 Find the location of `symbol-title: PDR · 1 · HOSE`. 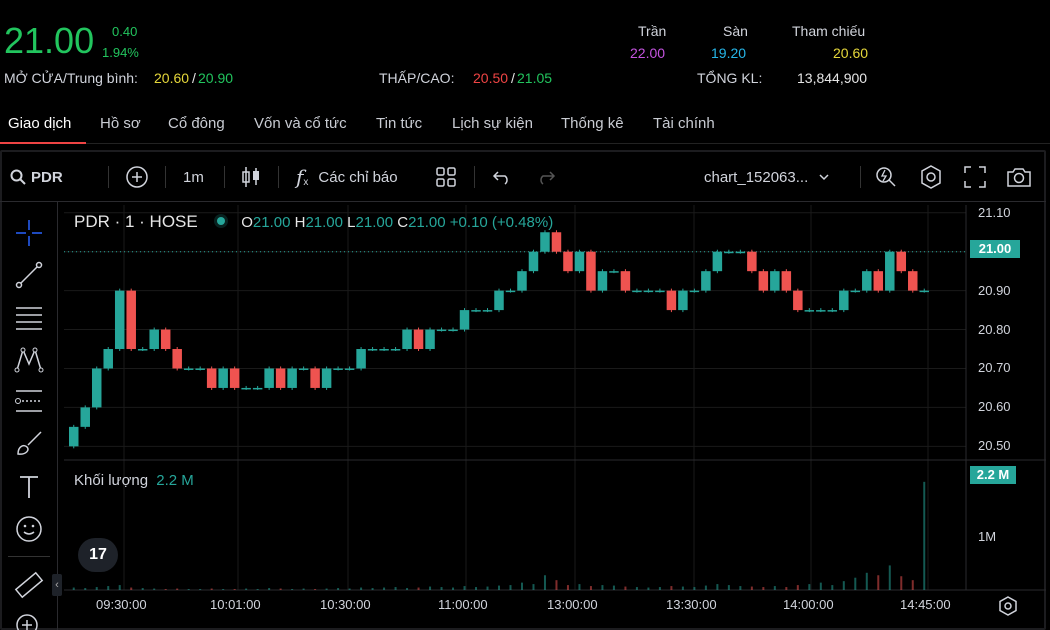

symbol-title: PDR · 1 · HOSE is located at coordinates (136, 221).